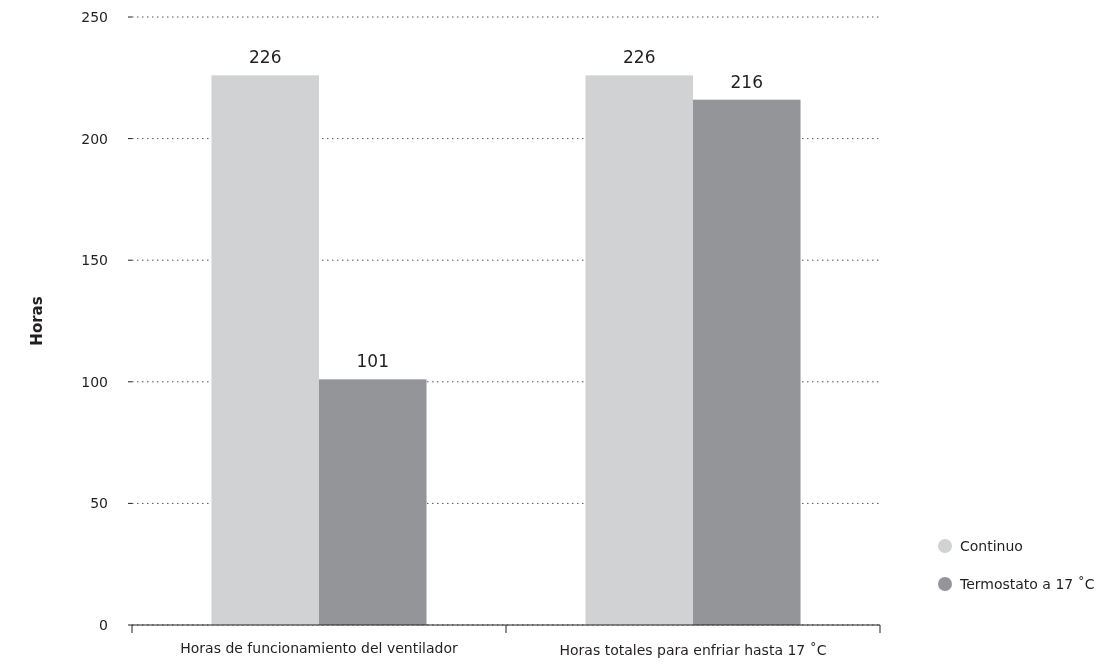 The height and width of the screenshot is (664, 1101). What do you see at coordinates (1027, 584) in the screenshot?
I see `legend-label: Termostato a 17 ˚C` at bounding box center [1027, 584].